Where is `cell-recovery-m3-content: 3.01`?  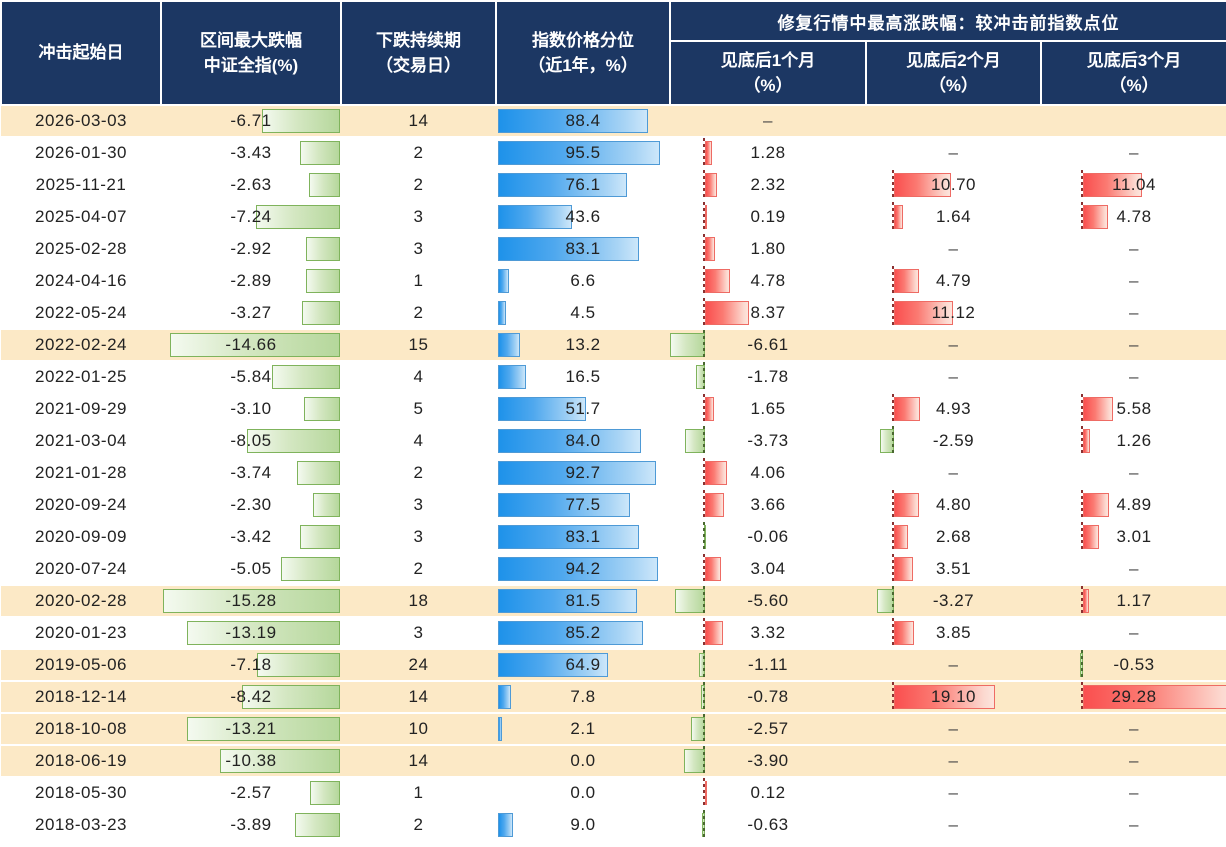
cell-recovery-m3-content: 3.01 is located at coordinates (1133, 537).